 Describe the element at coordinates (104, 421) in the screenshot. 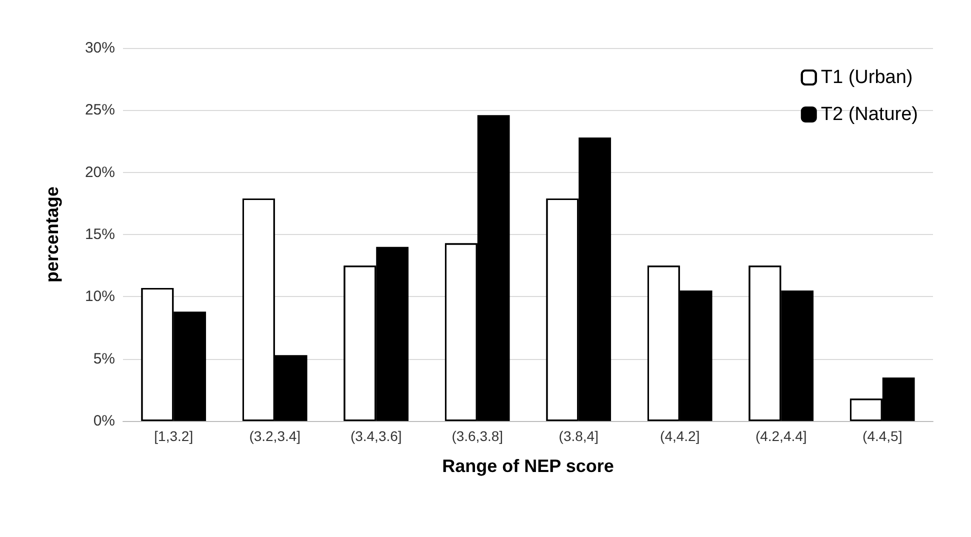

I see `y-tick-label: 0%` at that location.